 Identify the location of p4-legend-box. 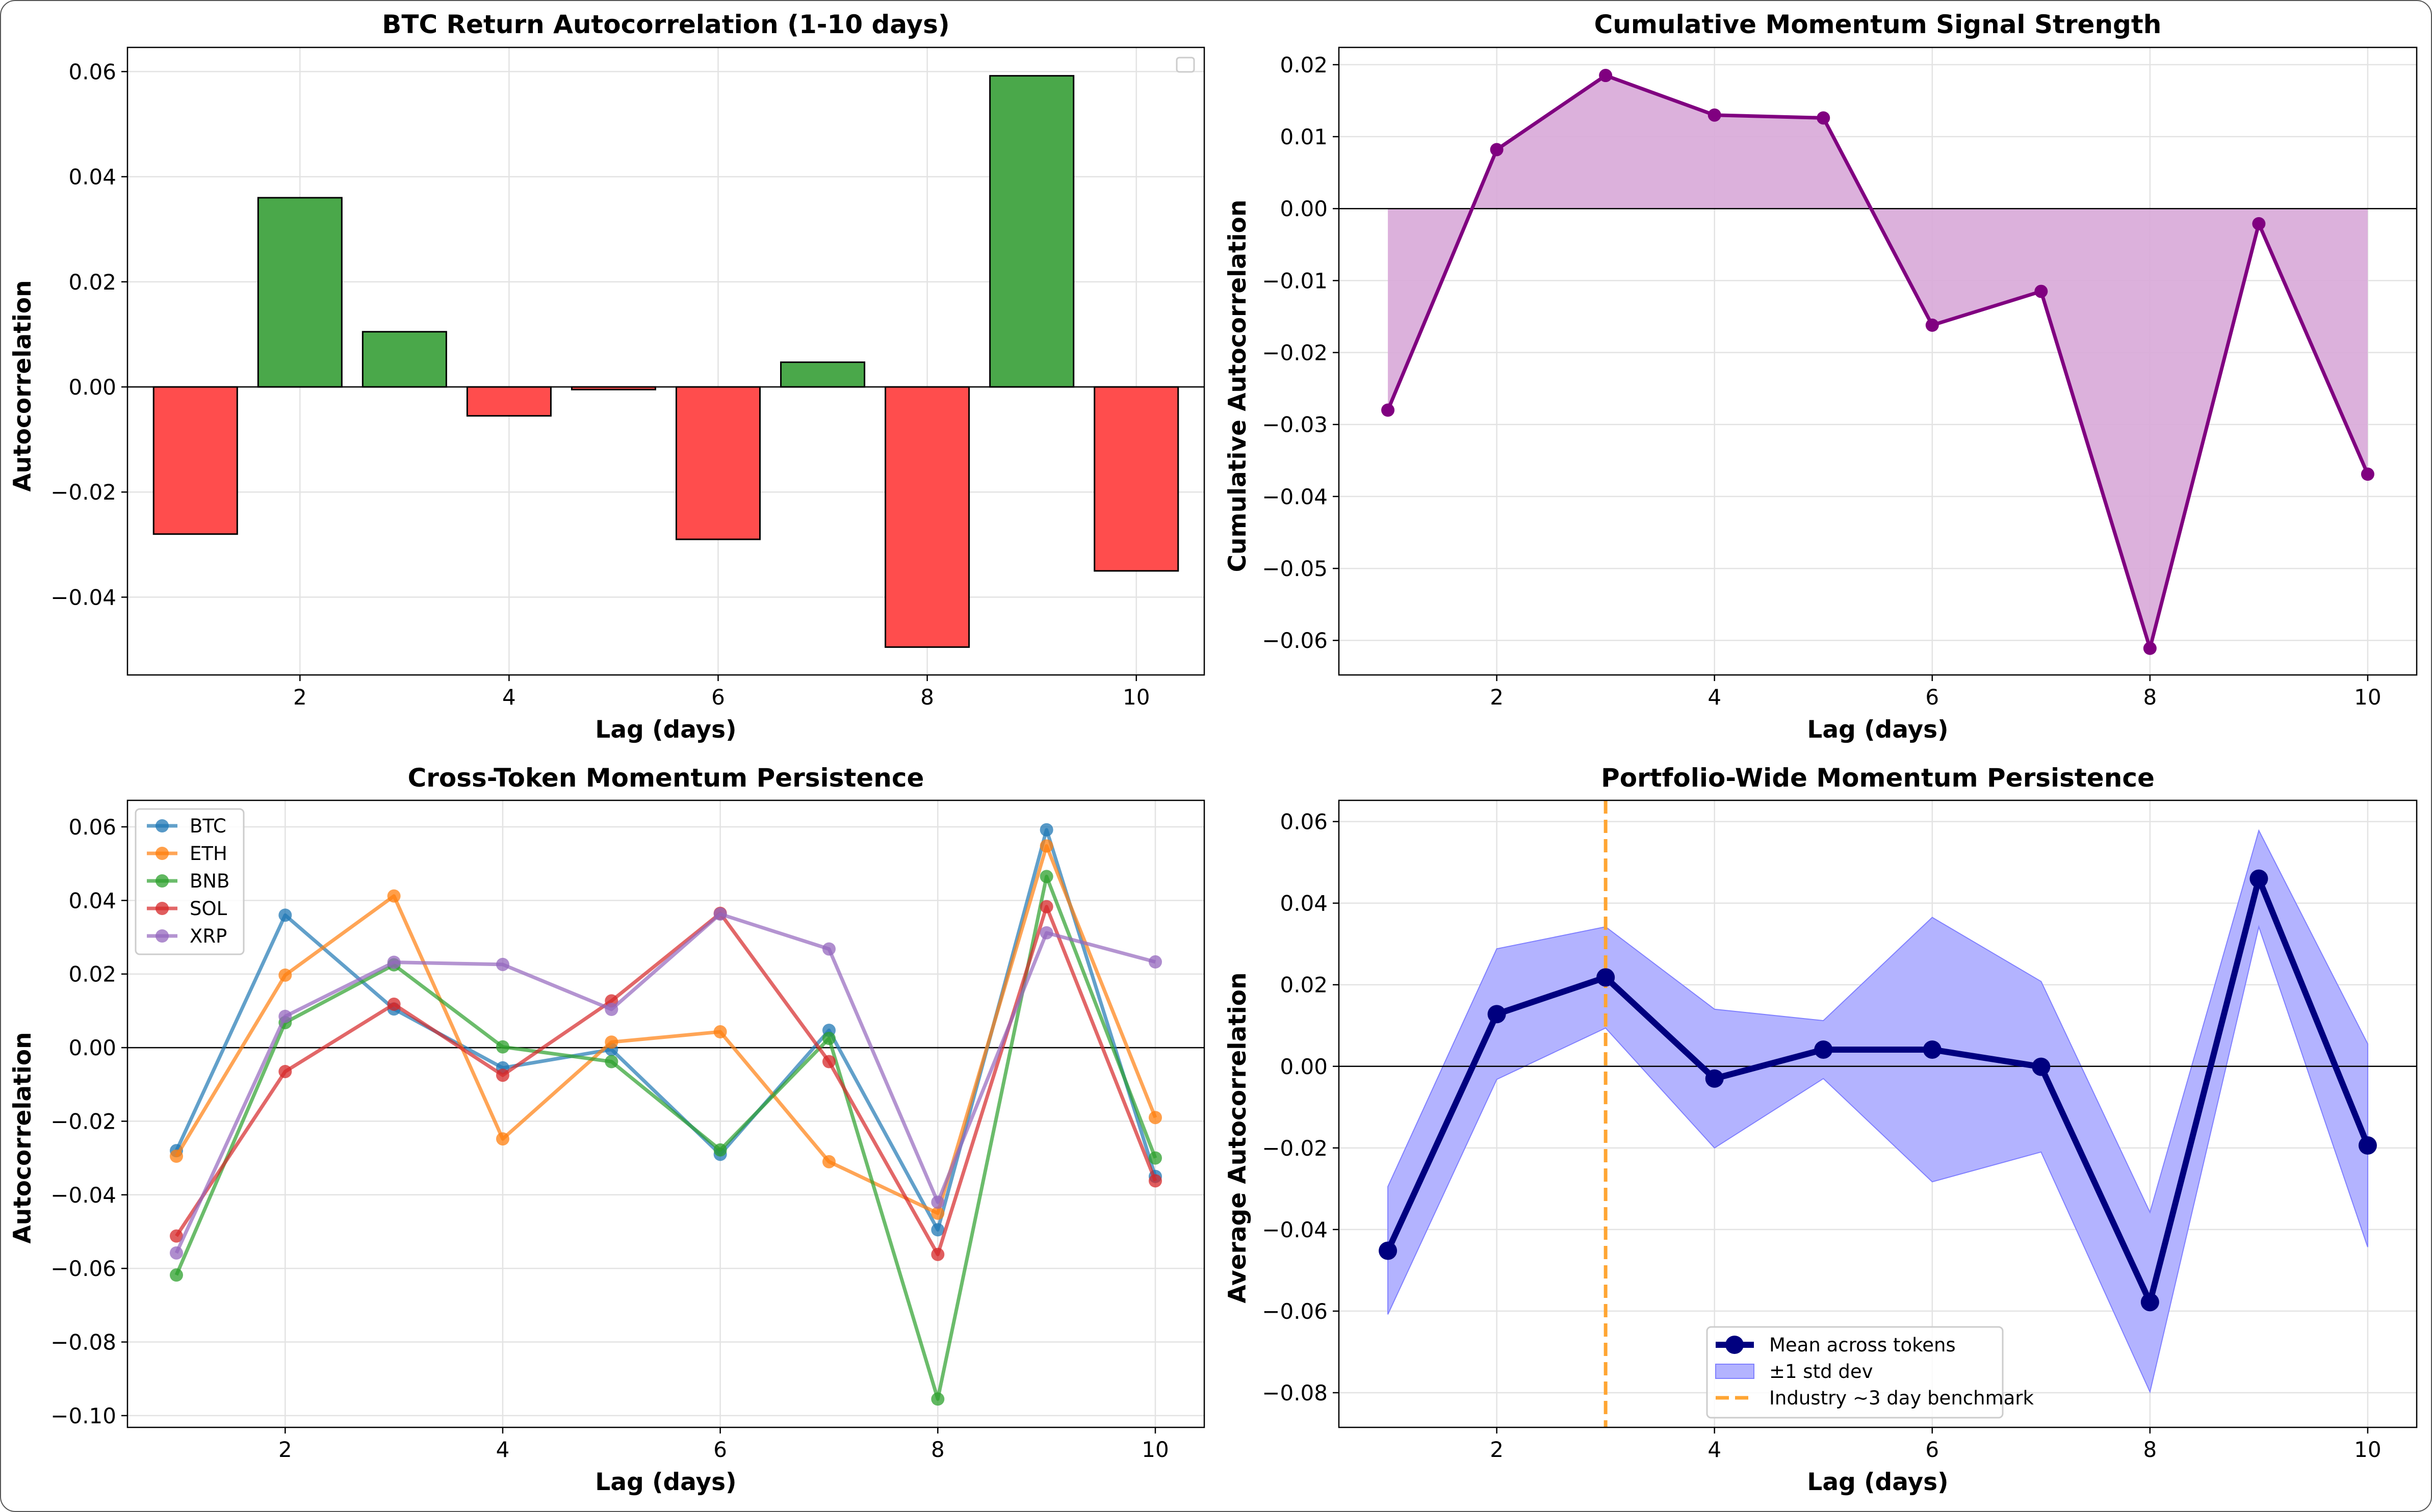
(1855, 1372).